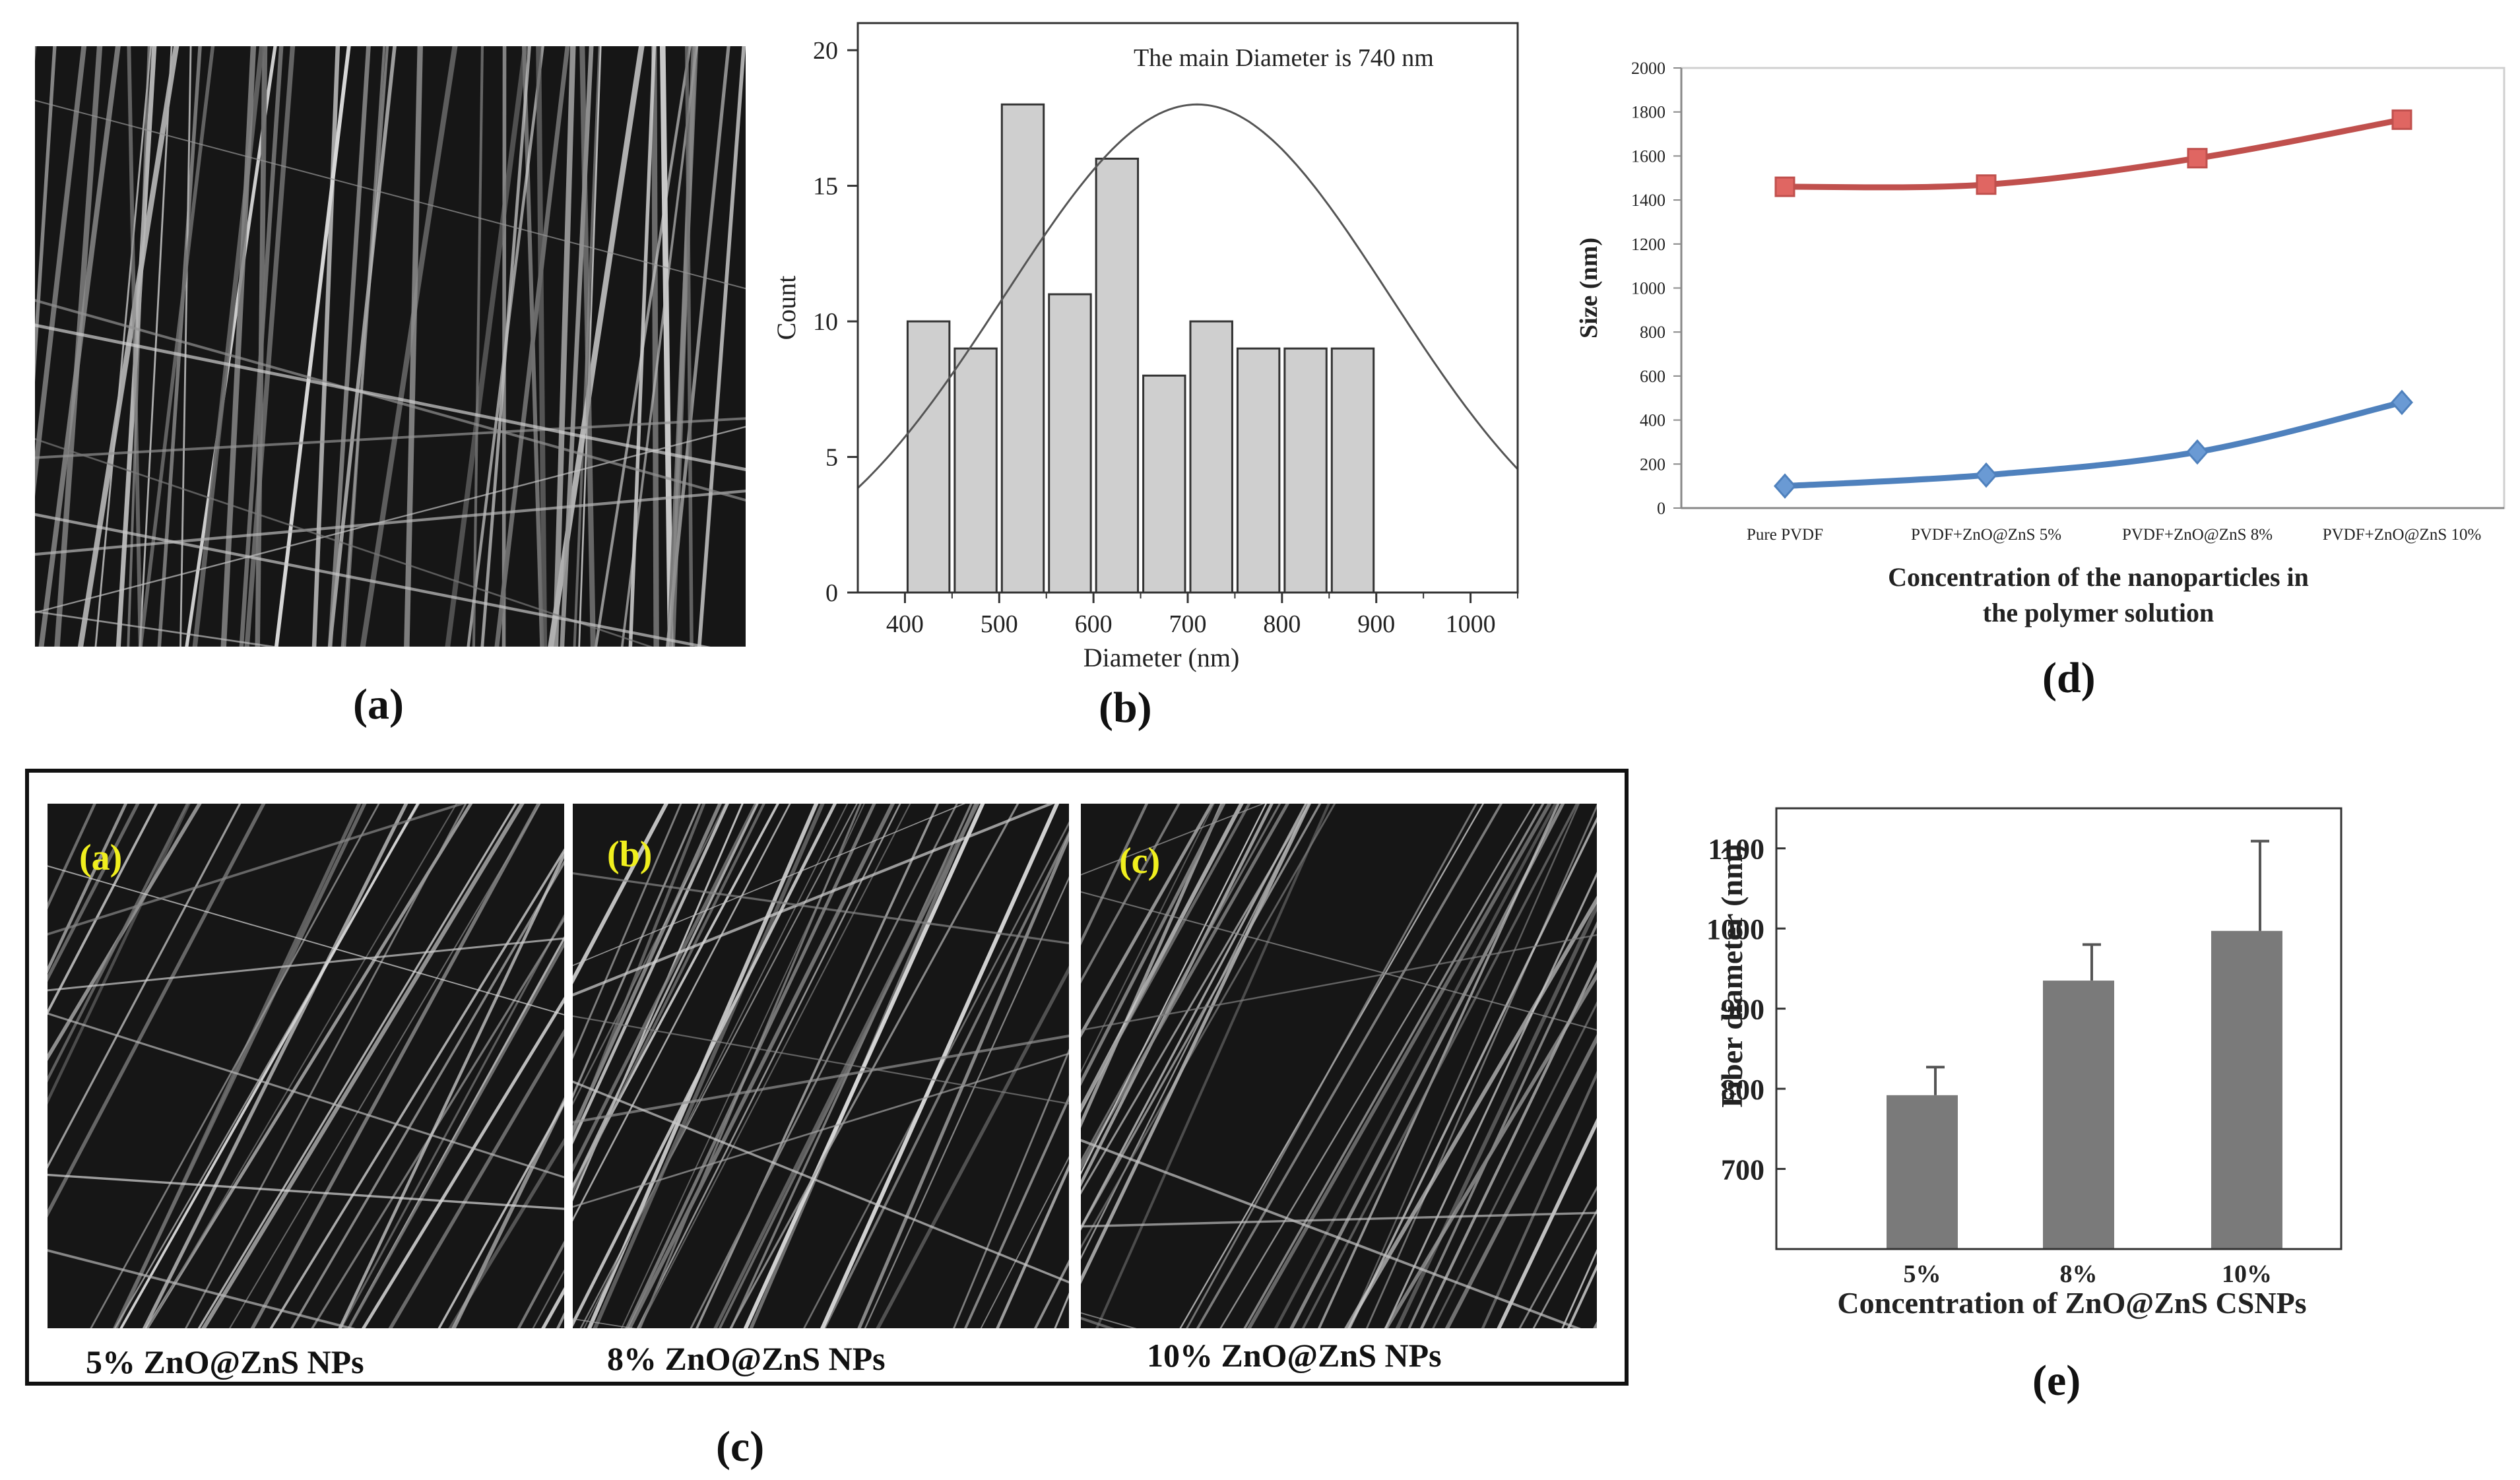  What do you see at coordinates (825, 322) in the screenshot?
I see `y-tick-label: 10` at bounding box center [825, 322].